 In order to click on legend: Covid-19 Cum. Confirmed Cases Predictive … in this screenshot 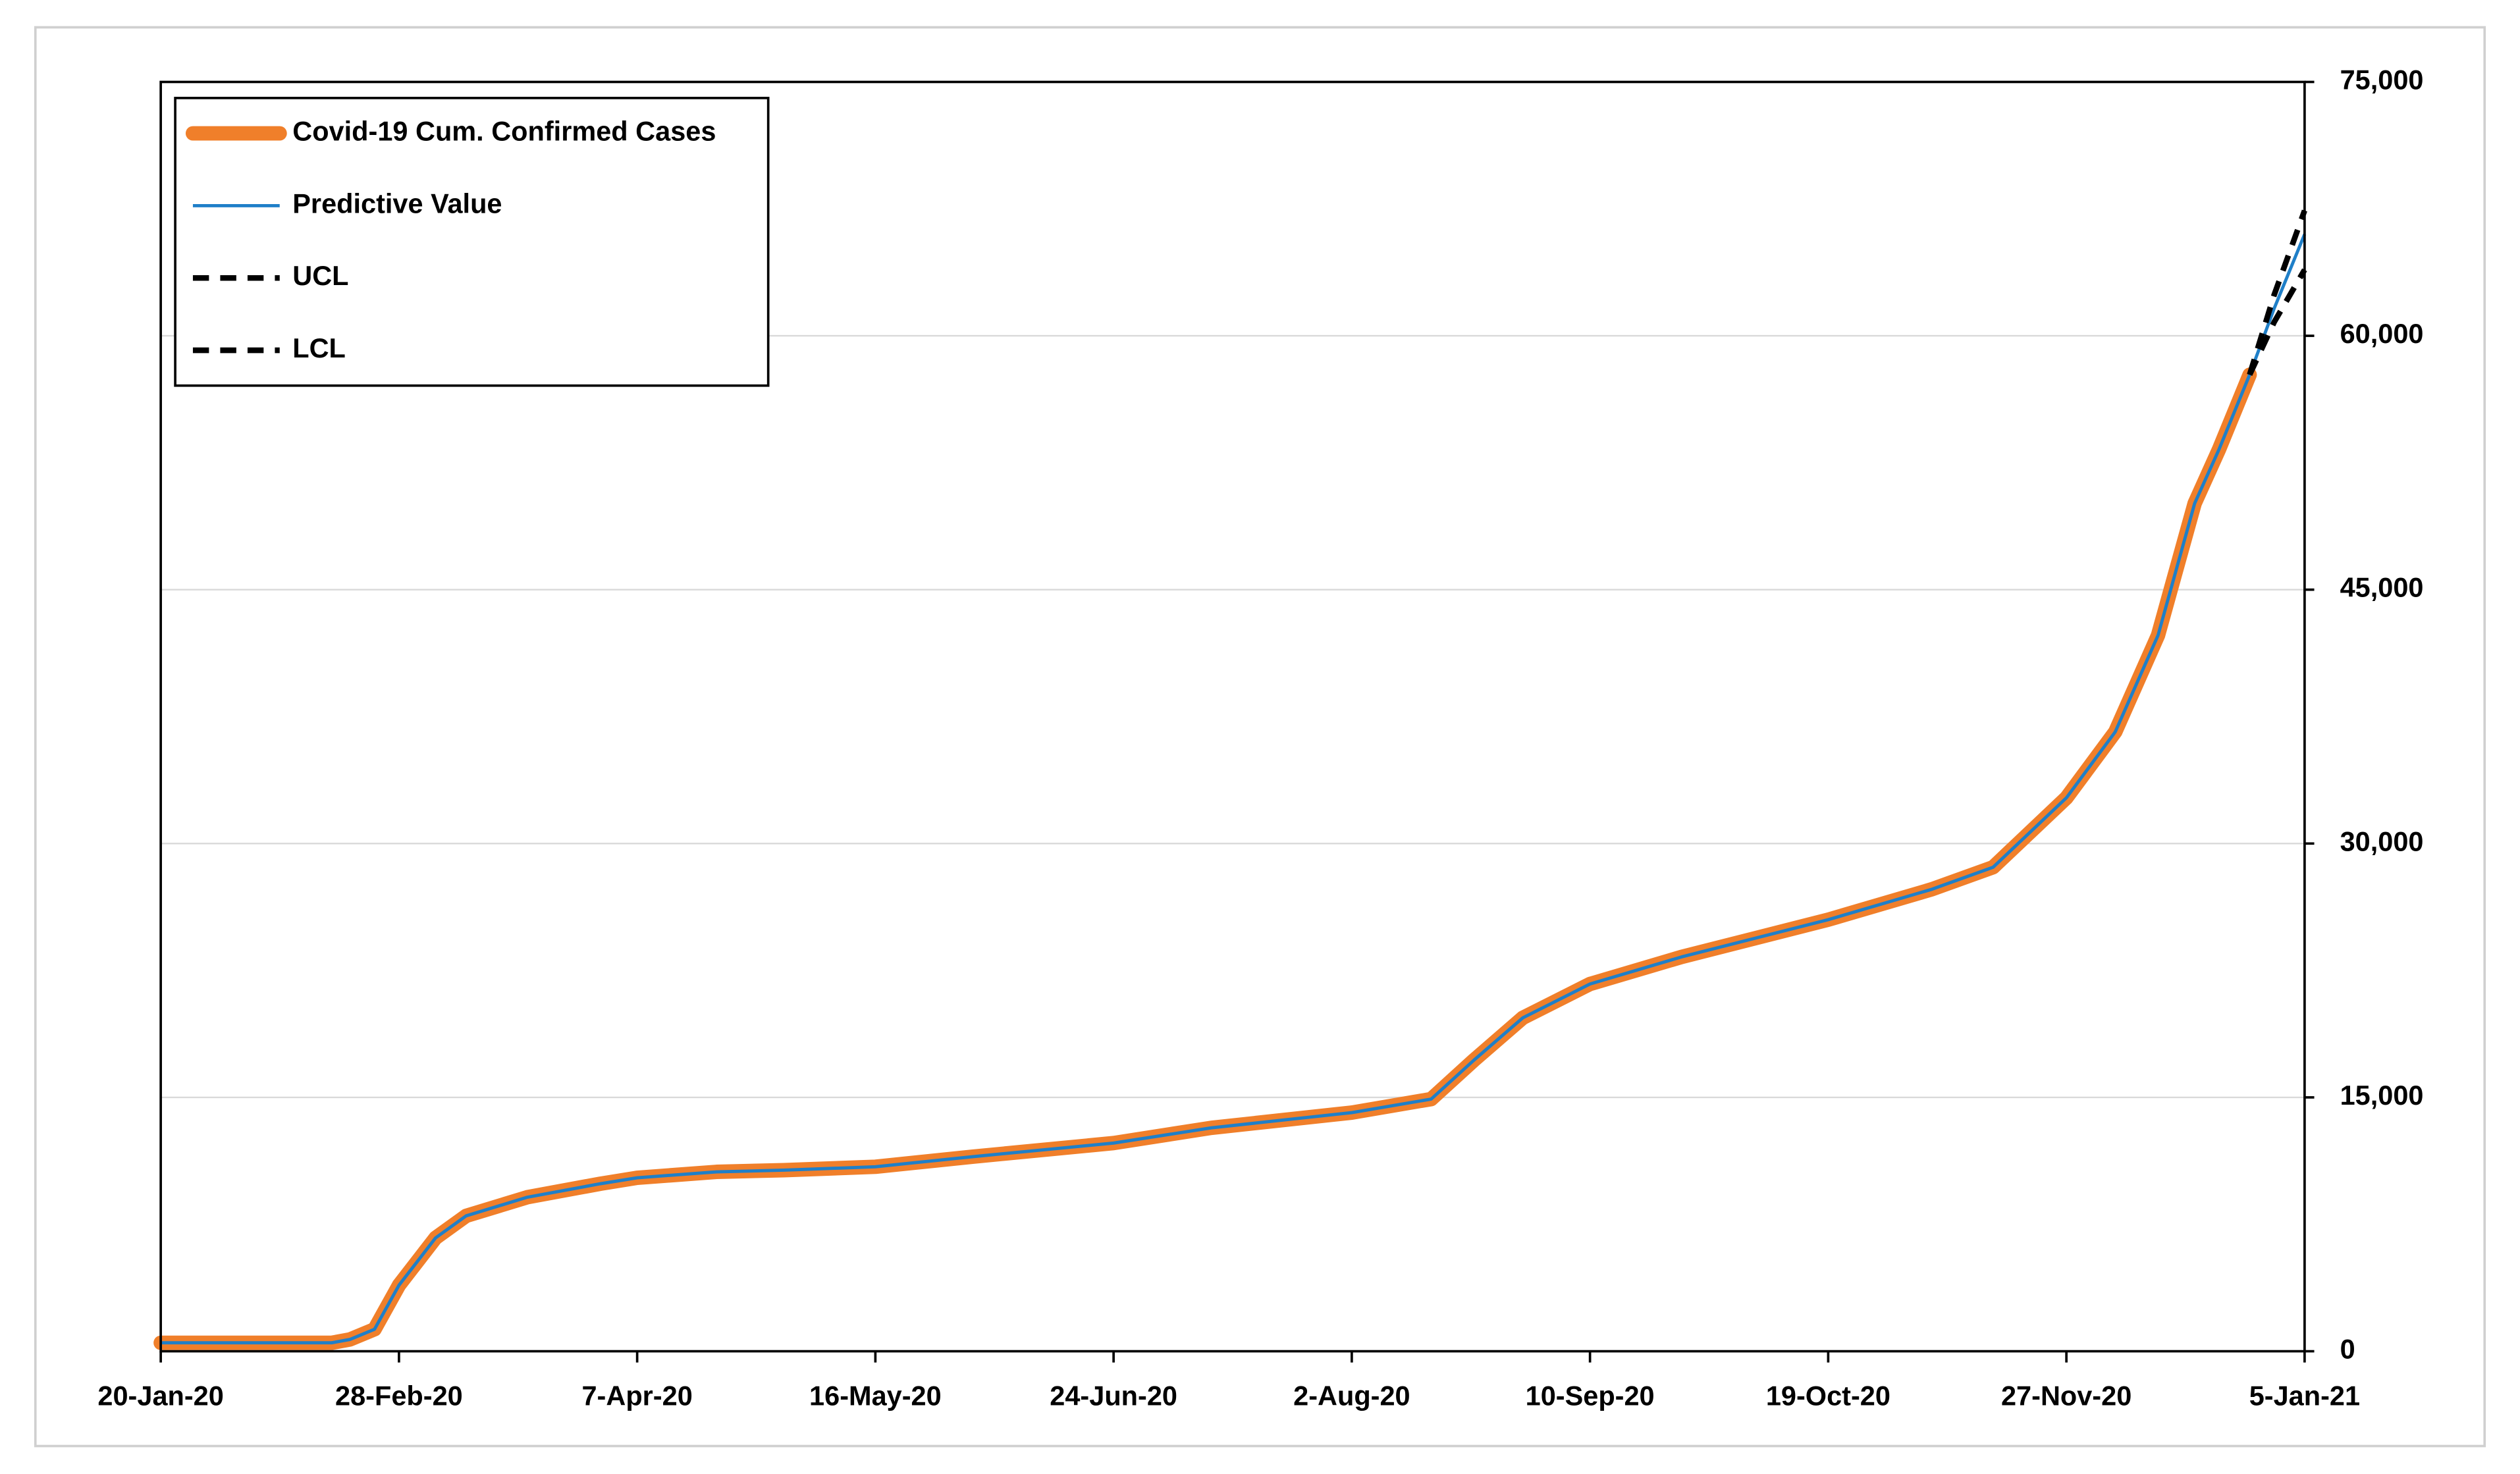, I will do `click(472, 242)`.